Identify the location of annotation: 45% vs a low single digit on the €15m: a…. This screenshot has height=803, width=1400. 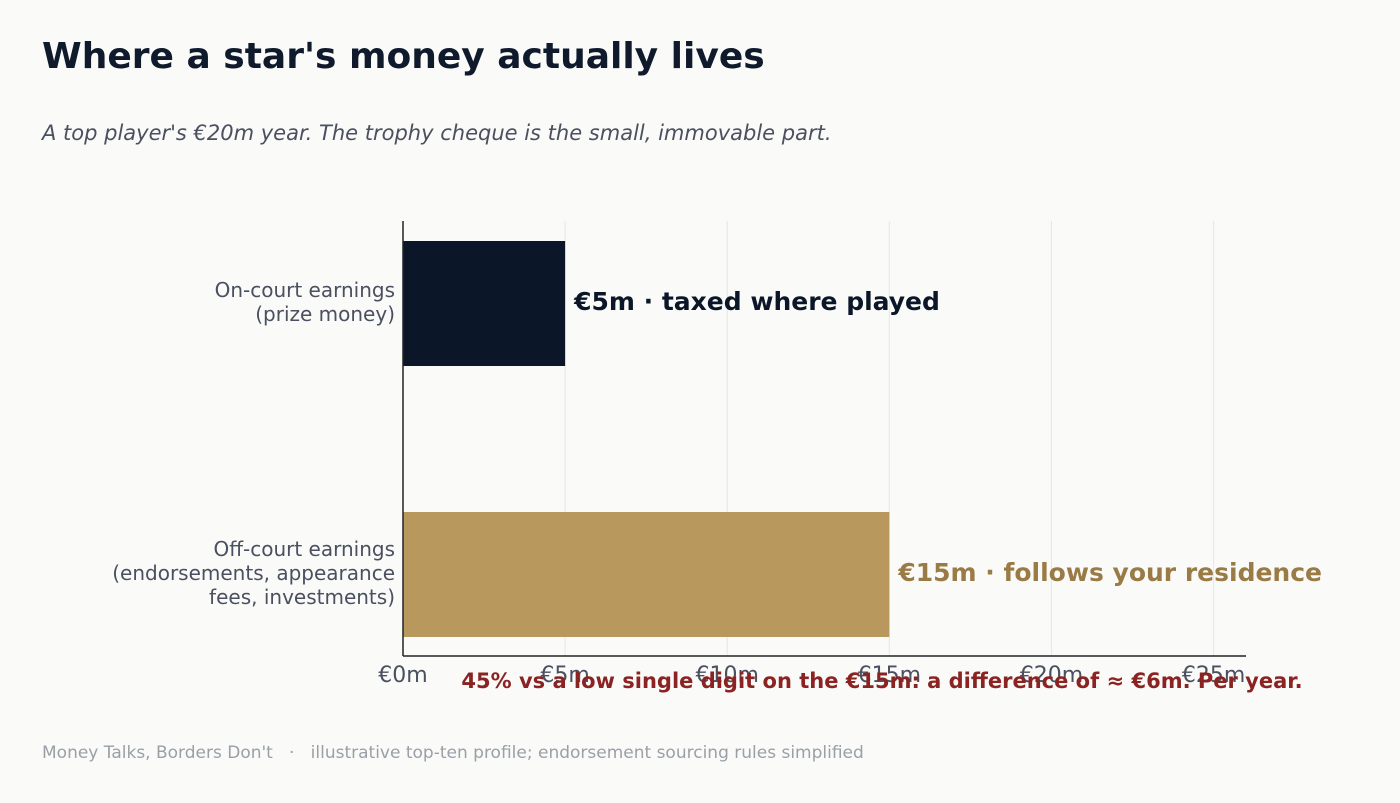
(881, 681).